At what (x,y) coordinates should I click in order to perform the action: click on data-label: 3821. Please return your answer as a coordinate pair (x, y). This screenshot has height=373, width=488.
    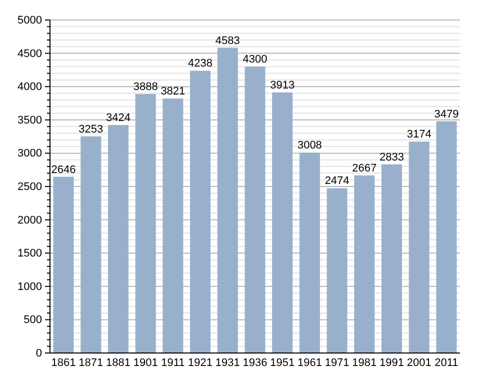
    Looking at the image, I should click on (173, 92).